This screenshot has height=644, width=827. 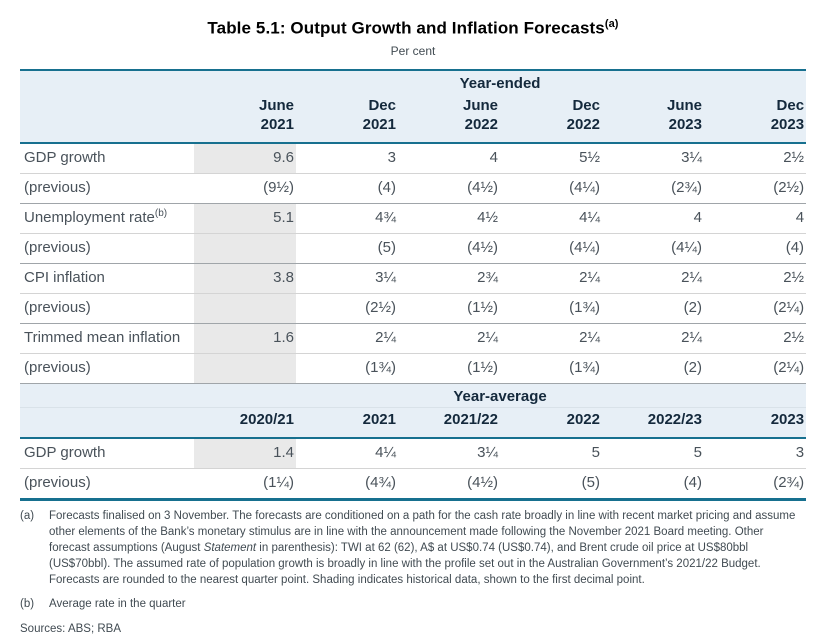 What do you see at coordinates (347, 423) in the screenshot?
I see `column-header: 2021` at bounding box center [347, 423].